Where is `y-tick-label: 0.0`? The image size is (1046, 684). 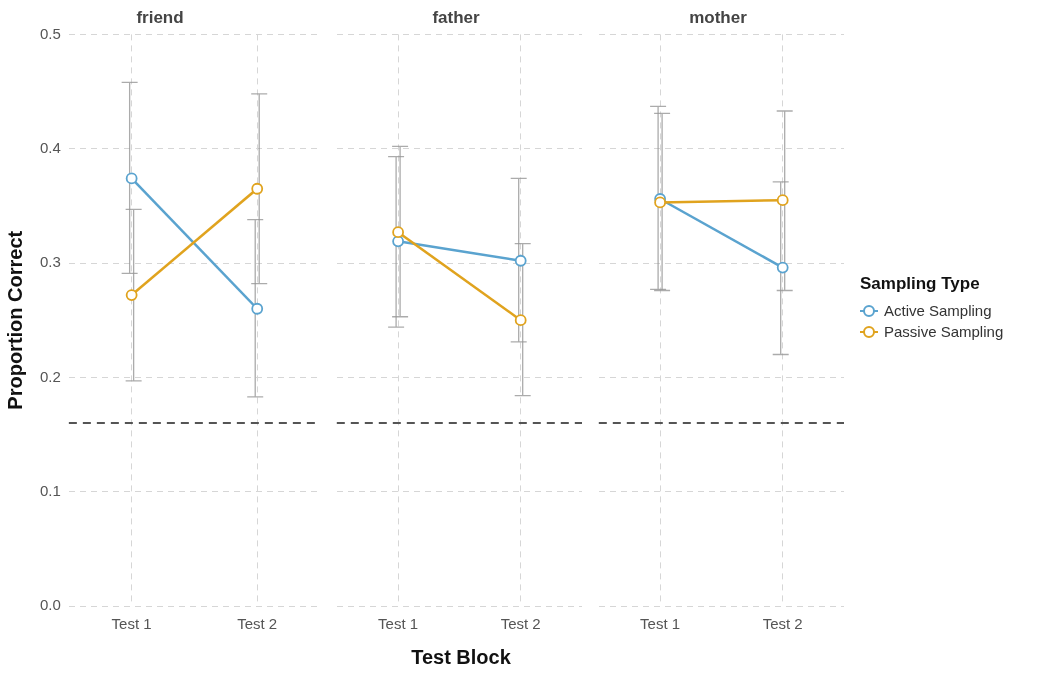 y-tick-label: 0.0 is located at coordinates (50, 605).